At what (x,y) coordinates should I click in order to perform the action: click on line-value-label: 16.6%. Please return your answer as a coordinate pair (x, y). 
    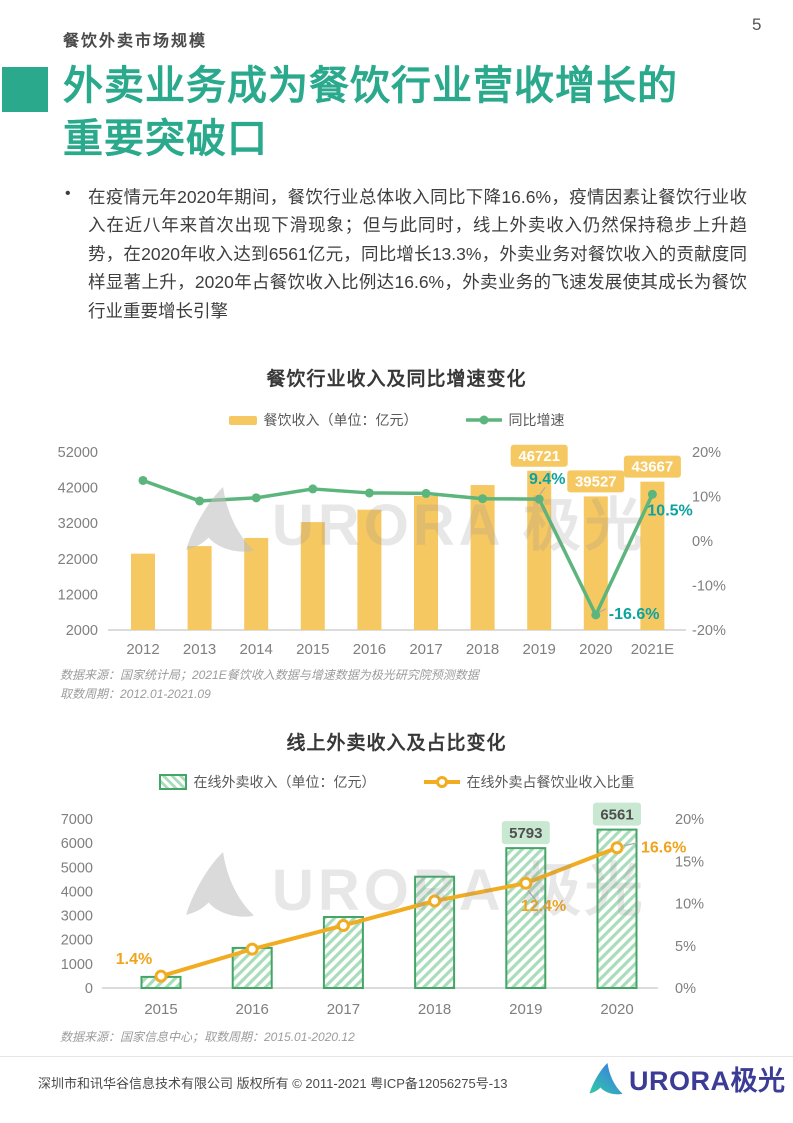
    Looking at the image, I should click on (663, 848).